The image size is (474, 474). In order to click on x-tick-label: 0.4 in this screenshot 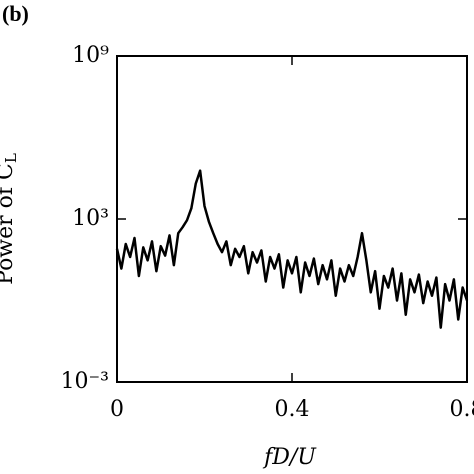, I will do `click(292, 409)`.